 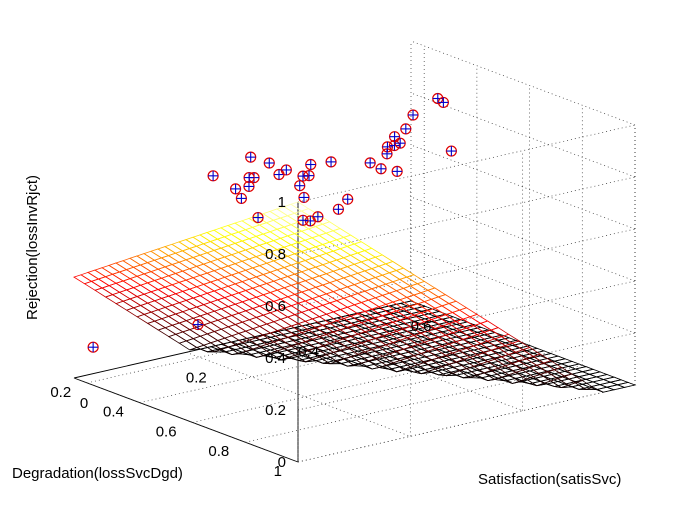 What do you see at coordinates (32, 247) in the screenshot?
I see `z-axis-label: Rejection(lossInvRjct)` at bounding box center [32, 247].